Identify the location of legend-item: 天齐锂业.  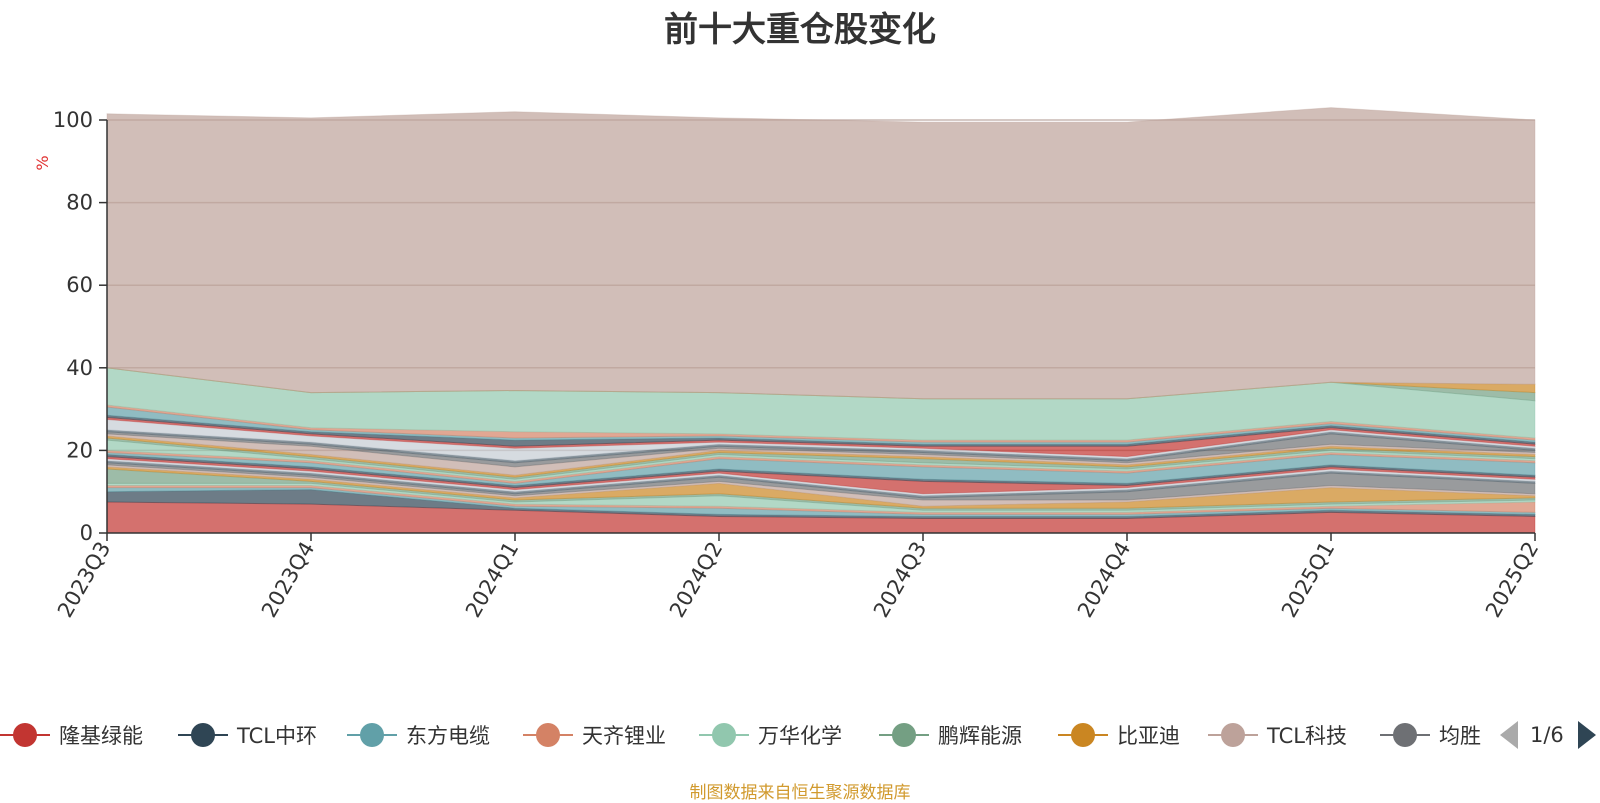
(594, 735).